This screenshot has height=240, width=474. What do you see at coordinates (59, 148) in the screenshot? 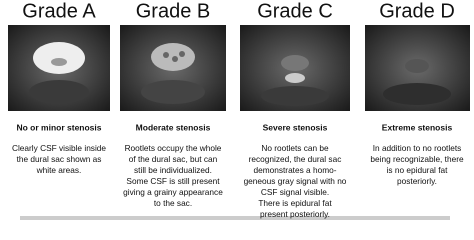
I see `description-line: Clearly CSF visible inside` at bounding box center [59, 148].